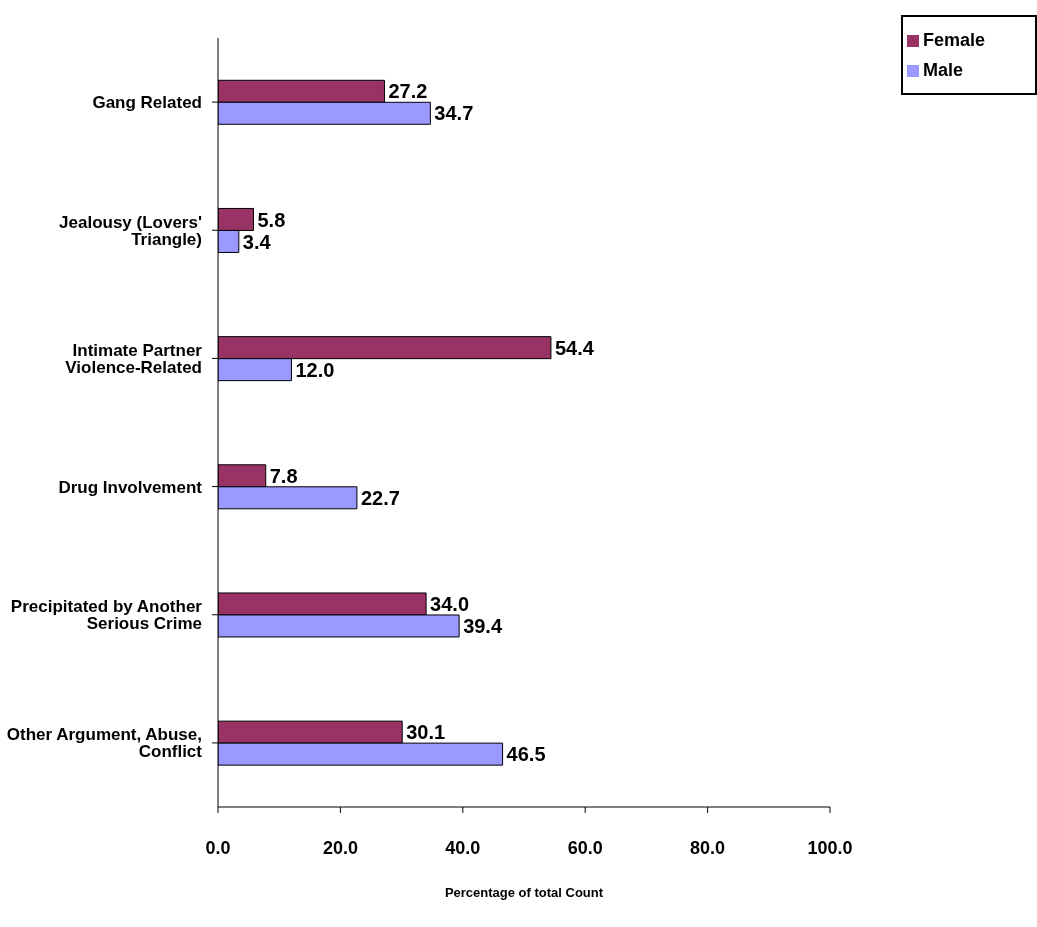  What do you see at coordinates (130, 487) in the screenshot?
I see `y-tick-label: Drug Involvement` at bounding box center [130, 487].